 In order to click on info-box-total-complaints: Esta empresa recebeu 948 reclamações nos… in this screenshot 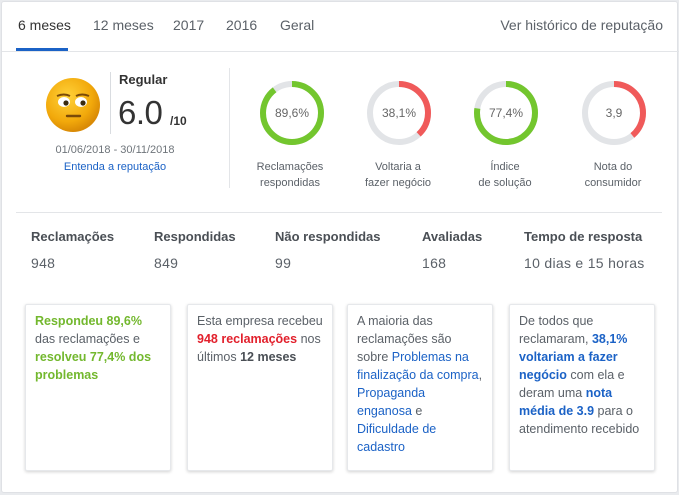, I will do `click(260, 387)`.